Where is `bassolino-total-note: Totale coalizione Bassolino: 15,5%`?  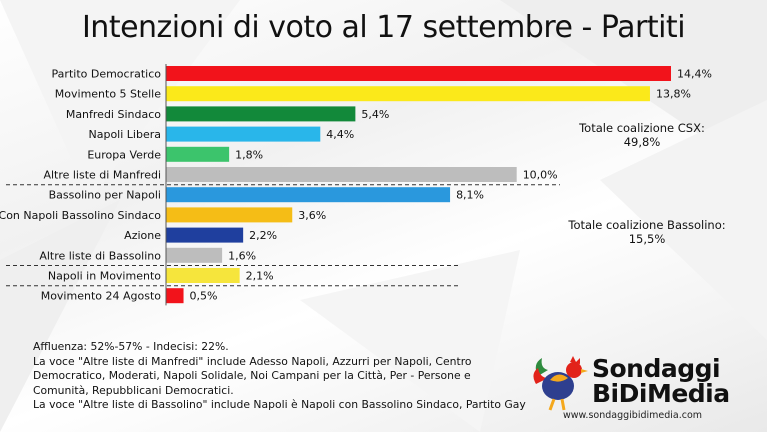
bassolino-total-note: Totale coalizione Bassolino: 15,5% is located at coordinates (647, 232).